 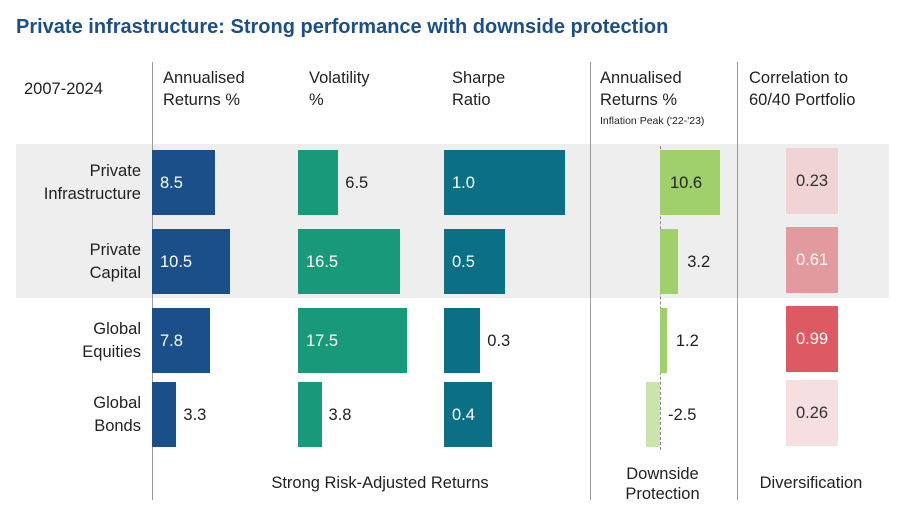 What do you see at coordinates (687, 340) in the screenshot?
I see `inflation-value-label: 1.2` at bounding box center [687, 340].